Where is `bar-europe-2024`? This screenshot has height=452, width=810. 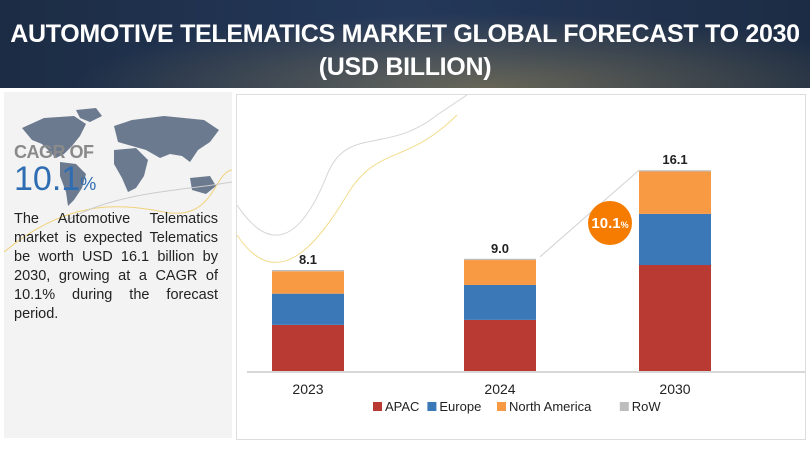
bar-europe-2024 is located at coordinates (500, 302).